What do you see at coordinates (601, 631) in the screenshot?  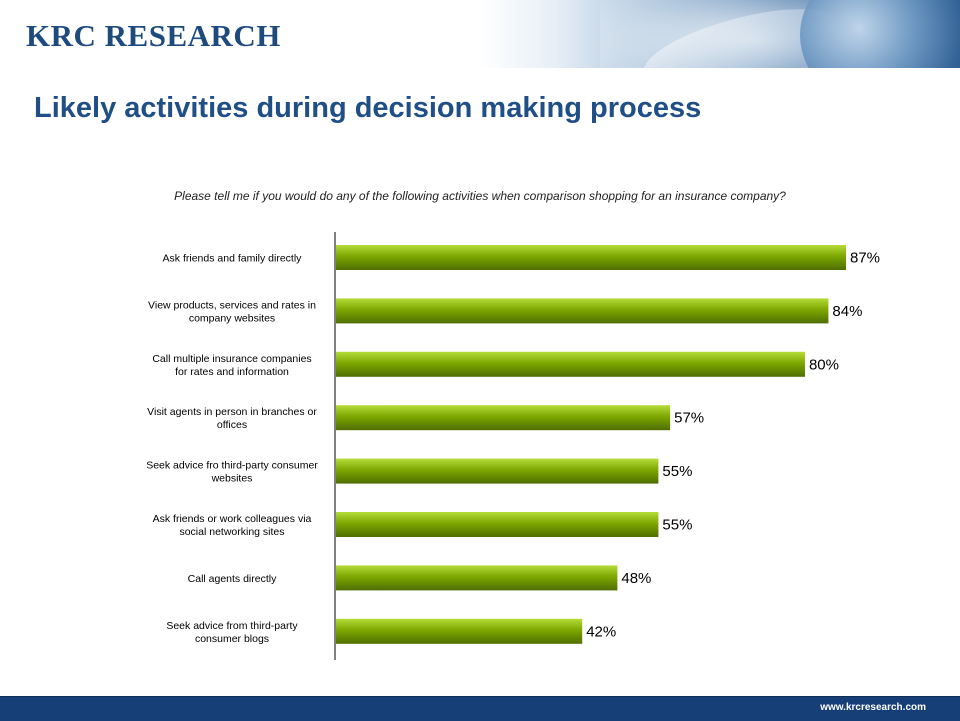 I see `value-label-8: 42%` at bounding box center [601, 631].